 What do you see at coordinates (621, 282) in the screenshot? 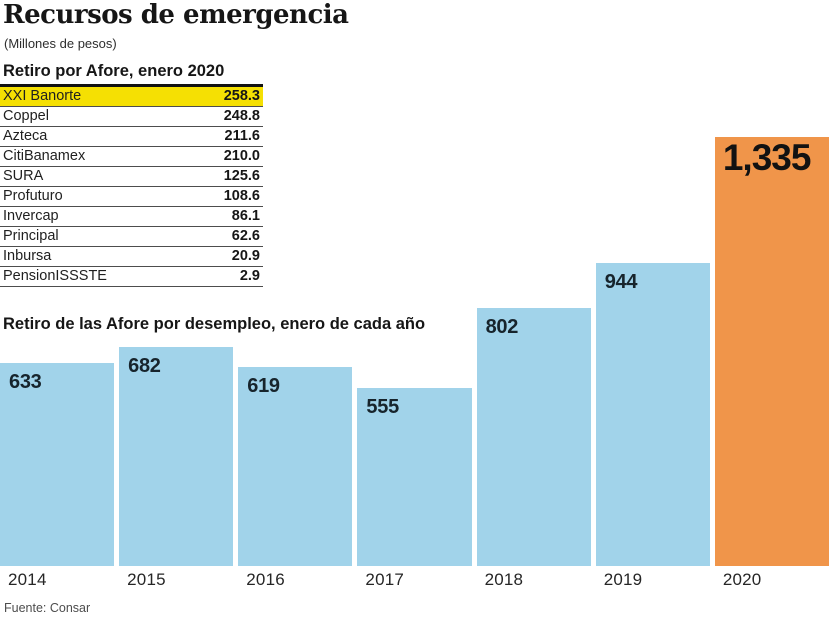
I see `bar-value-label: 944` at bounding box center [621, 282].